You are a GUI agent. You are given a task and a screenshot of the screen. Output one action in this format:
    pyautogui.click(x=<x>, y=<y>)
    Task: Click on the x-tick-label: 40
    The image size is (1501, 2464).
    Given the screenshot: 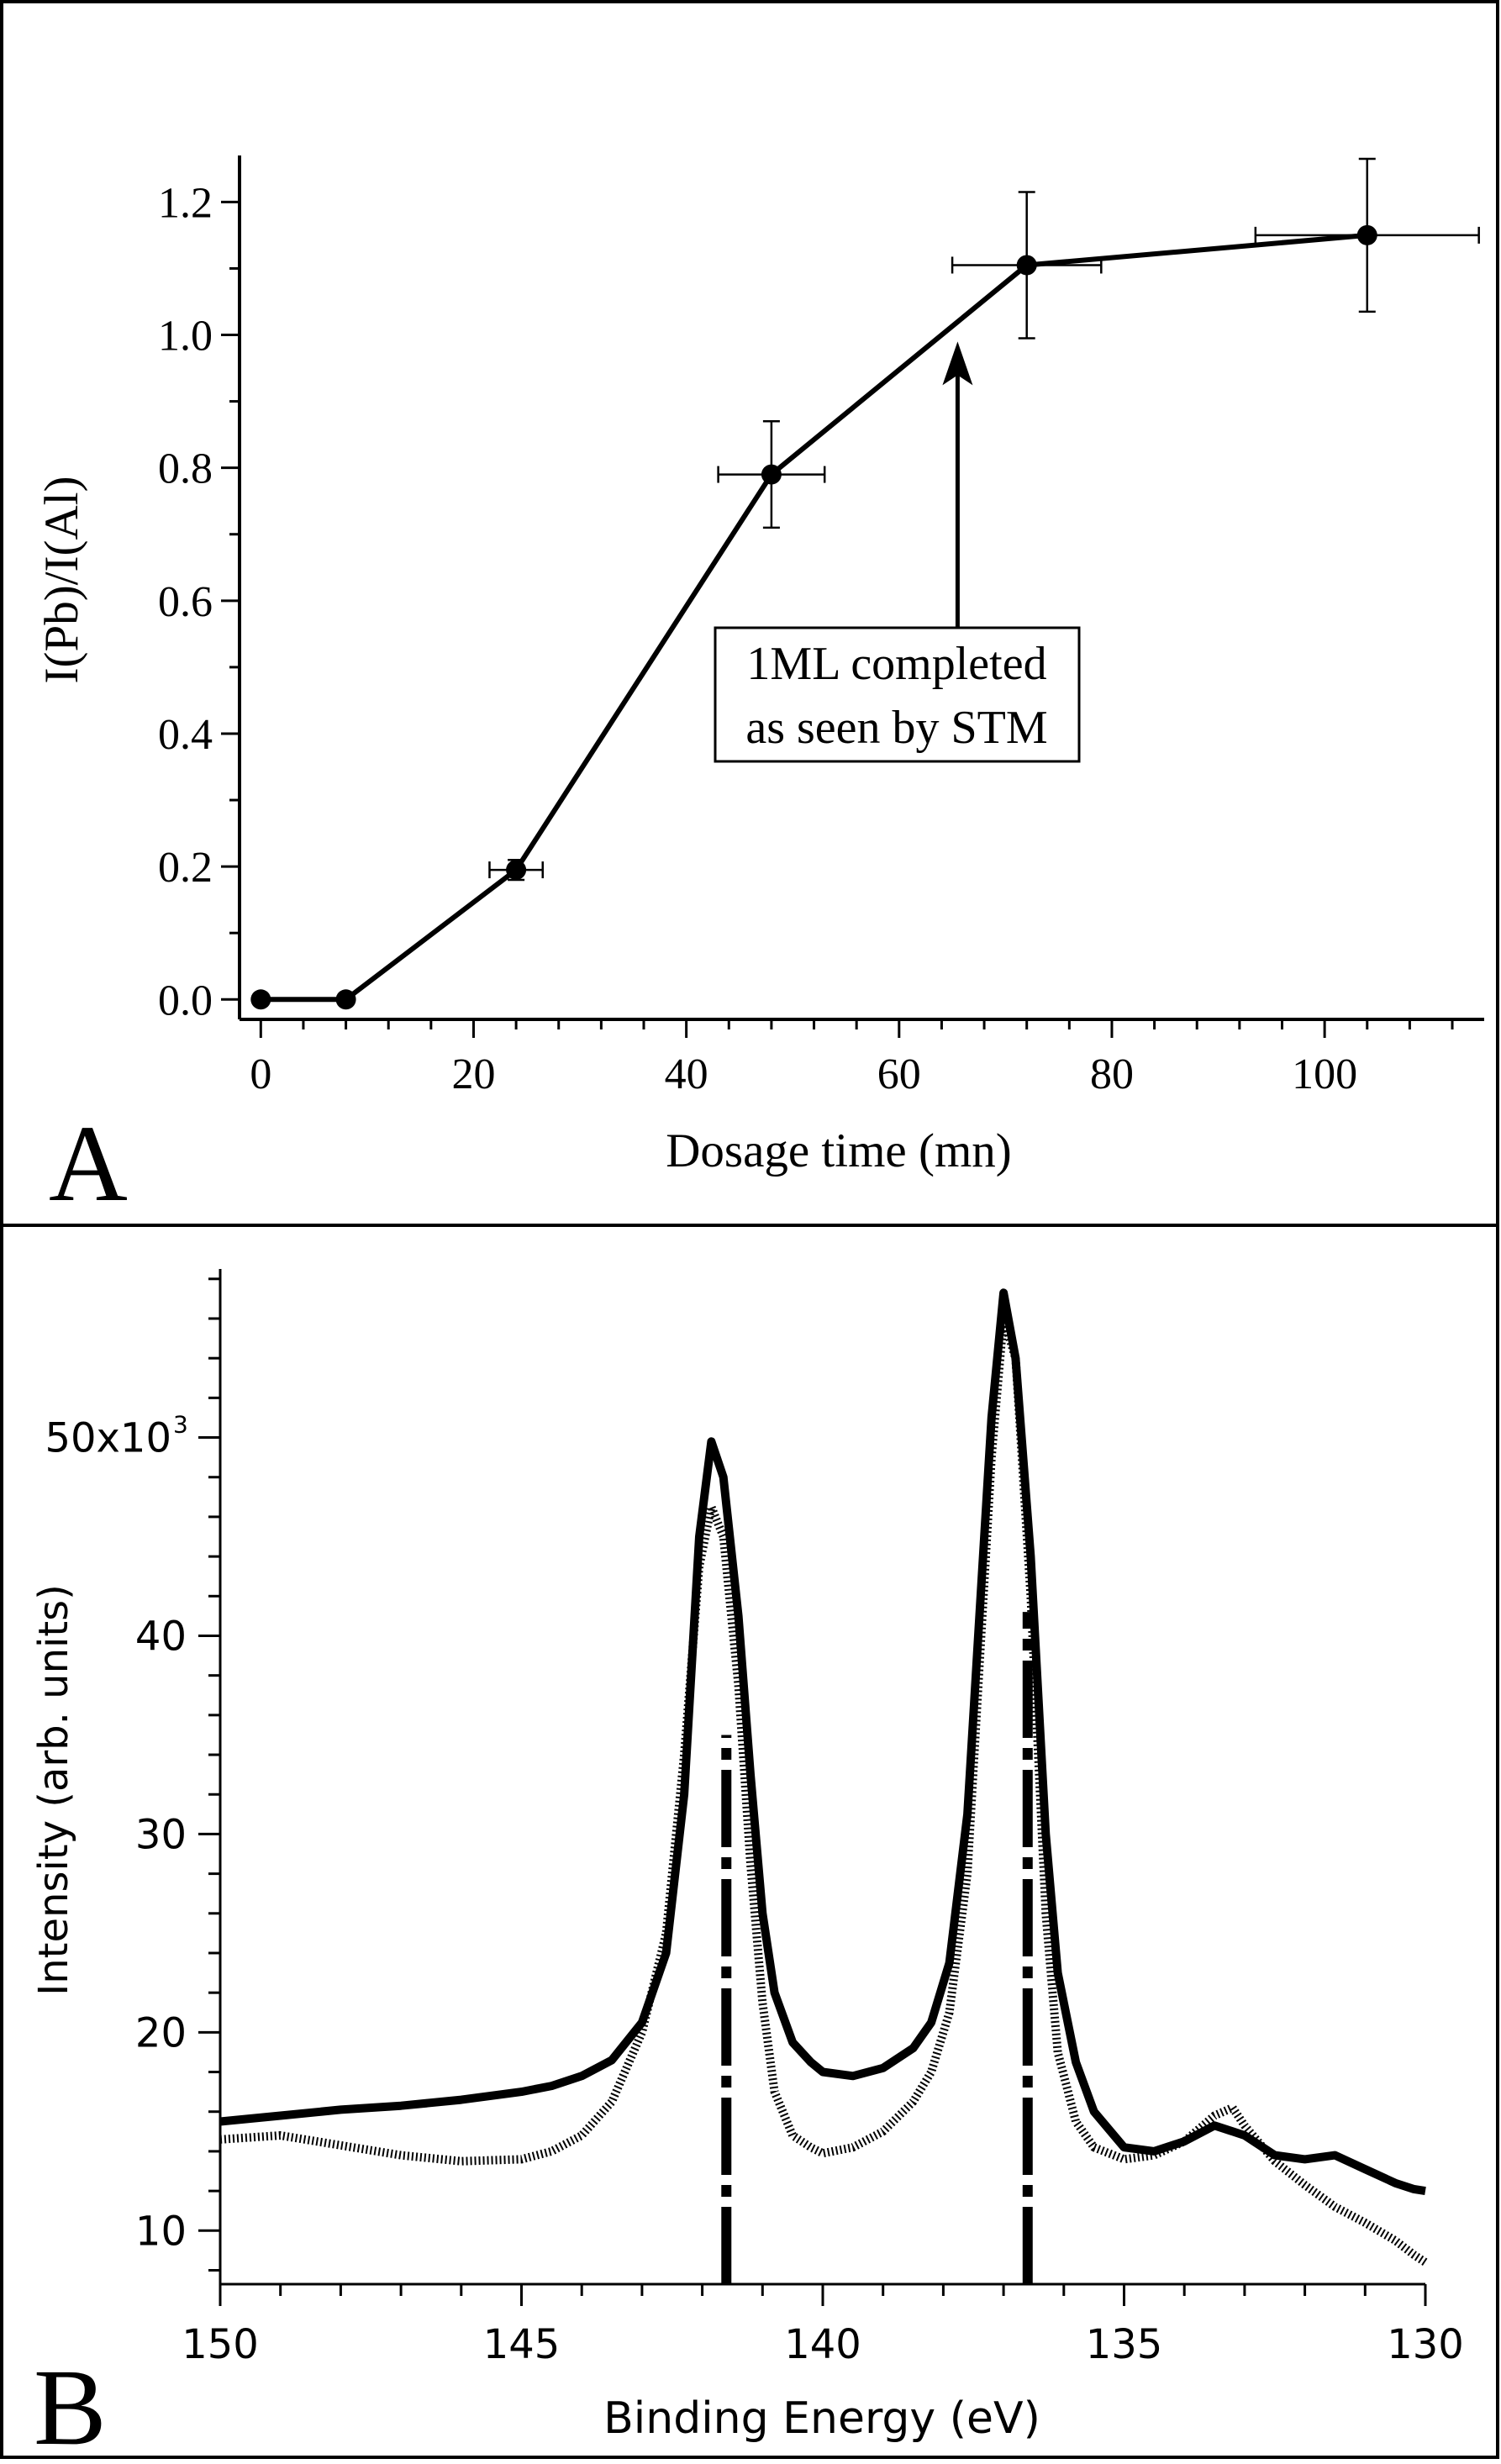 What is the action you would take?
    pyautogui.click(x=686, y=1074)
    